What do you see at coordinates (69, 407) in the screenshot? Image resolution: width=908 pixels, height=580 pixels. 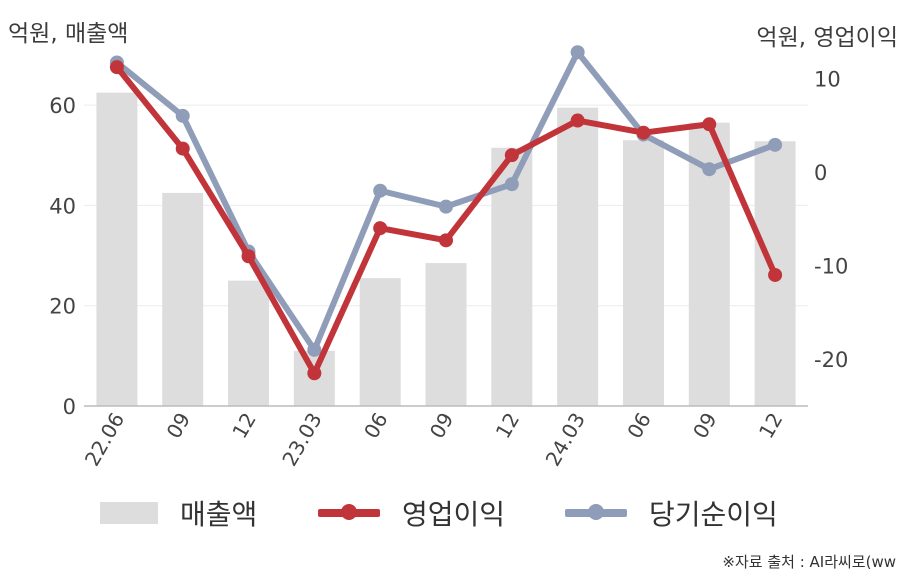 I see `left-axis-tick-label: 0` at bounding box center [69, 407].